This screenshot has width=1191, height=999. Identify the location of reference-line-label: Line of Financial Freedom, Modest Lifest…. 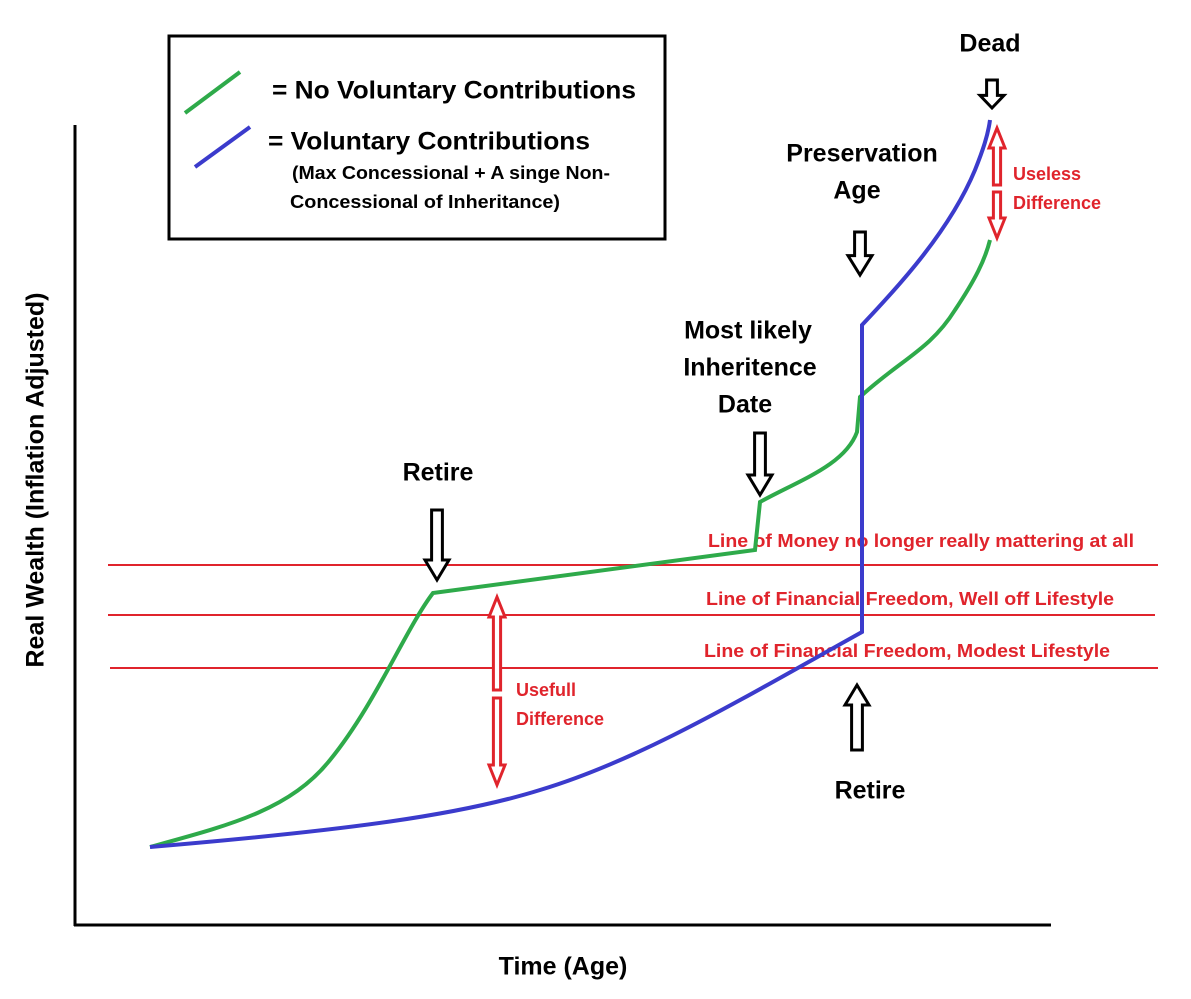
(907, 651).